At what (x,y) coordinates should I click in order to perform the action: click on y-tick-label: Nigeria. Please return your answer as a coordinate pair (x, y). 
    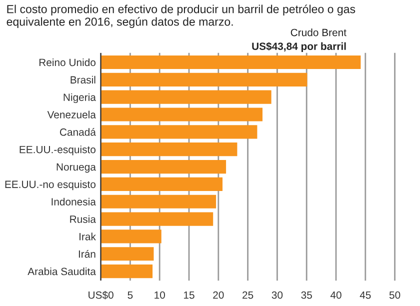
    Looking at the image, I should click on (80, 98).